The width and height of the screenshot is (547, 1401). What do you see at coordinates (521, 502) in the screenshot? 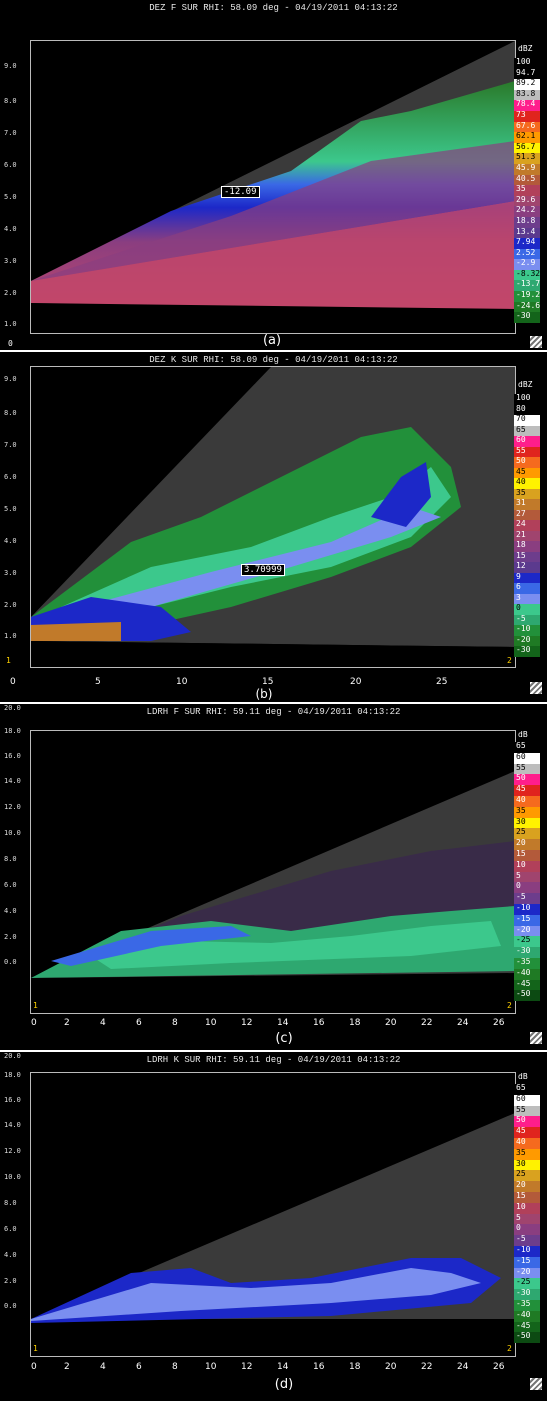
I see `colorbar-label: 31` at bounding box center [521, 502].